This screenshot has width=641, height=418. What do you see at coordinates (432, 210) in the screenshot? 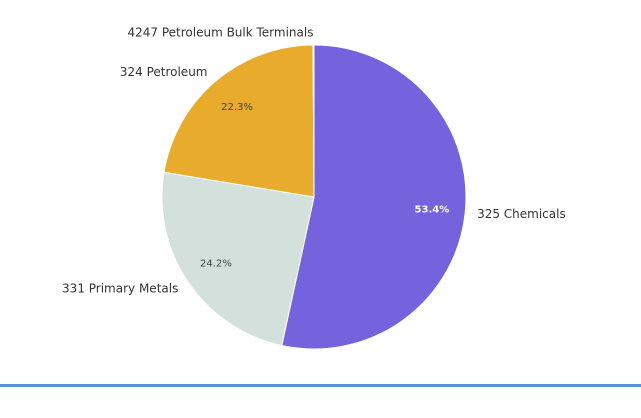
I see `slice-percent: 53.4%` at bounding box center [432, 210].